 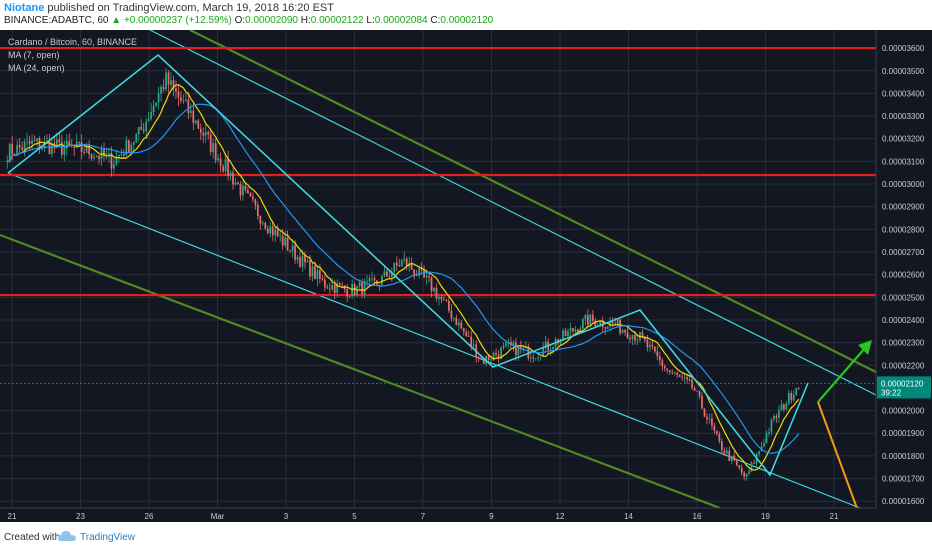 What do you see at coordinates (171, 20) in the screenshot?
I see `change-text: ▲ +0.00000237 (+12.59%)` at bounding box center [171, 20].